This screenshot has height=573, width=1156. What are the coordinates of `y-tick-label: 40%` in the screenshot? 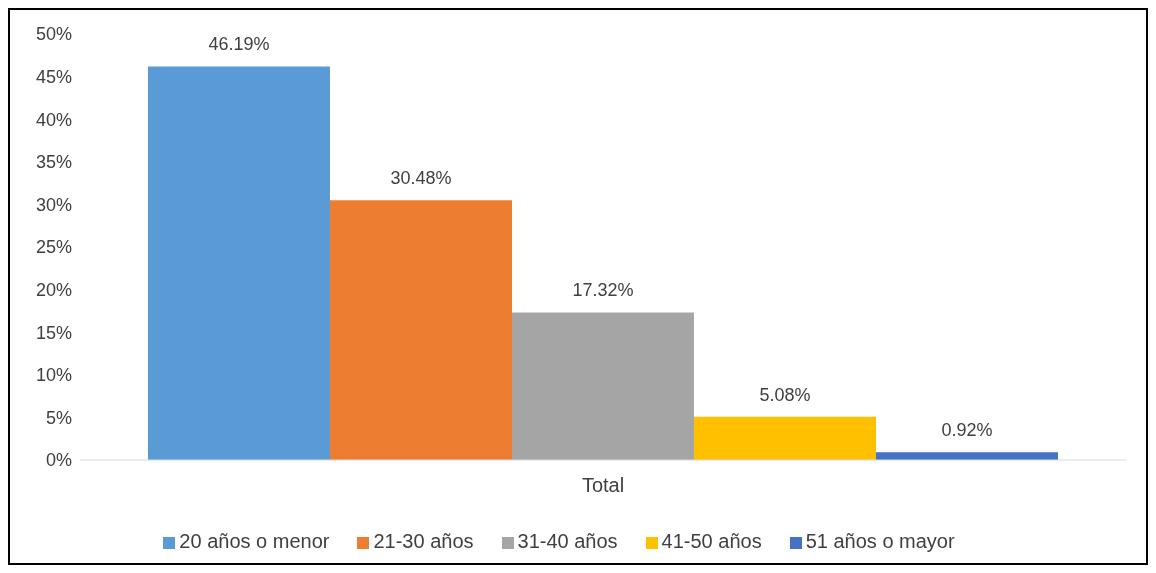 It's located at (53, 119).